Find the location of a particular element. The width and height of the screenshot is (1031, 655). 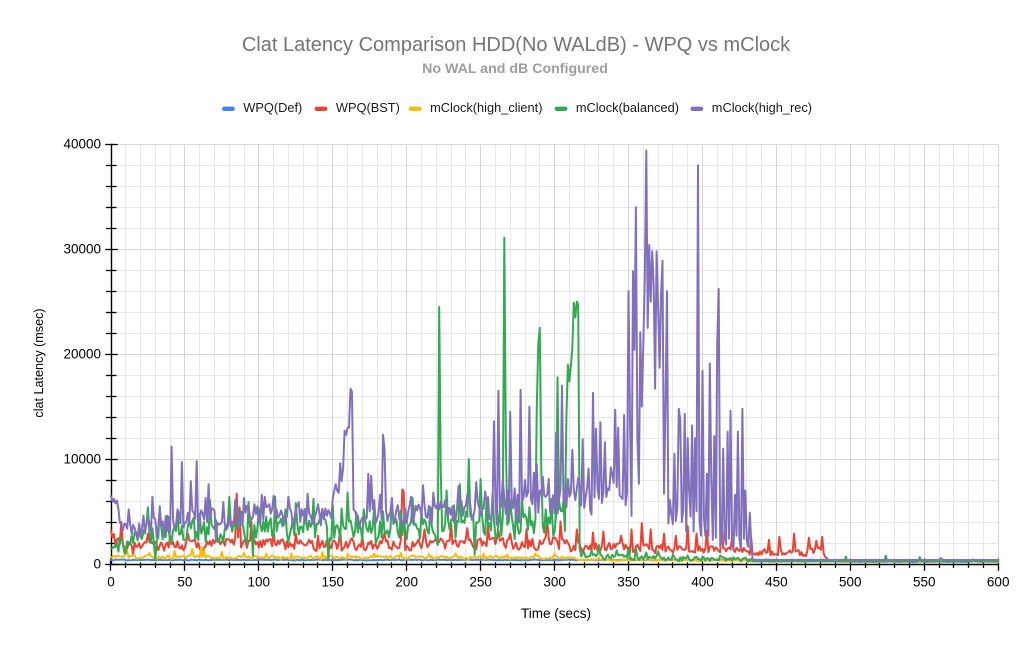

svg-text: 150 is located at coordinates (333, 582).